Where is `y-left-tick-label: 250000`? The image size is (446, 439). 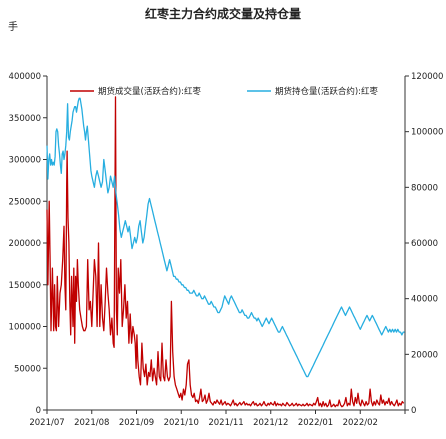 y-left-tick-label: 250000 is located at coordinates (25, 202).